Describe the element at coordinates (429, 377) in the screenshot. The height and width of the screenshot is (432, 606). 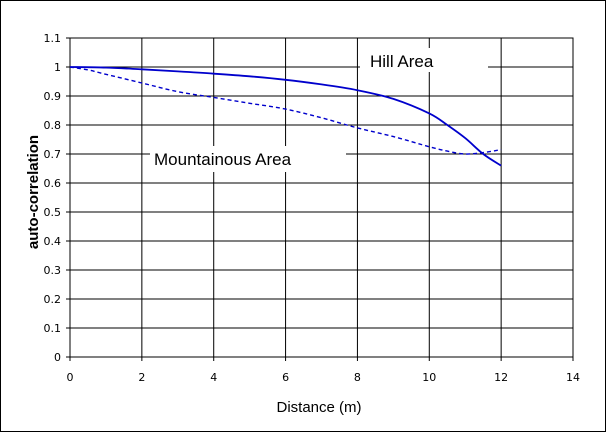
I see `x-tick-label: 10` at that location.